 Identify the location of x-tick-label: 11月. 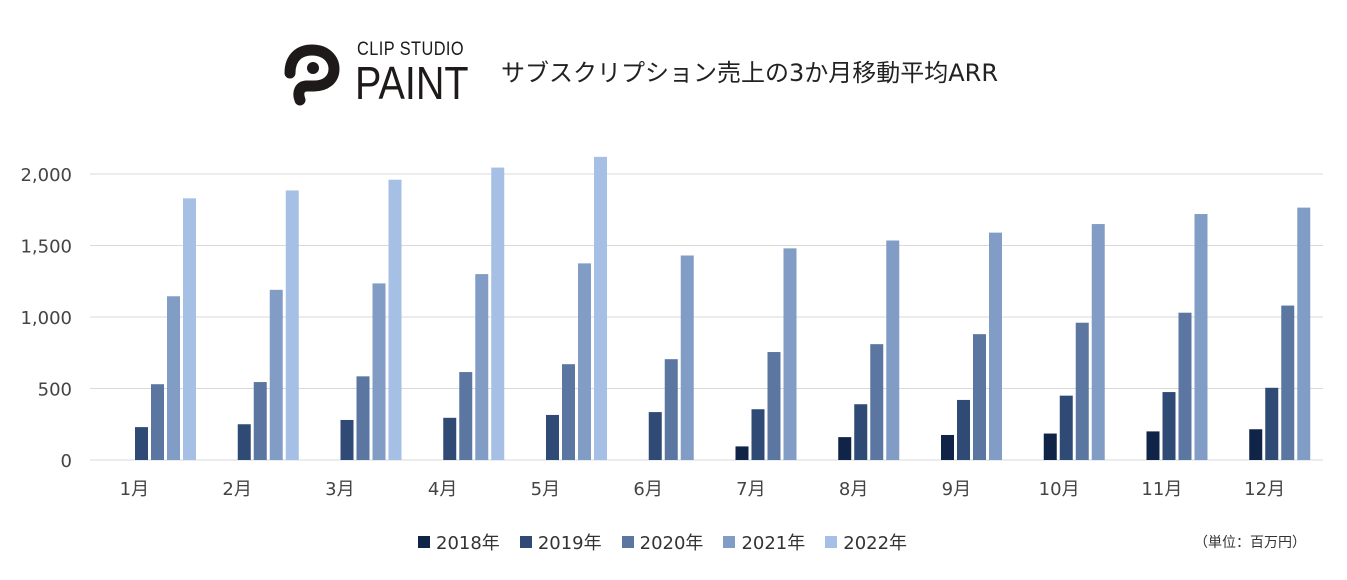
(1161, 489).